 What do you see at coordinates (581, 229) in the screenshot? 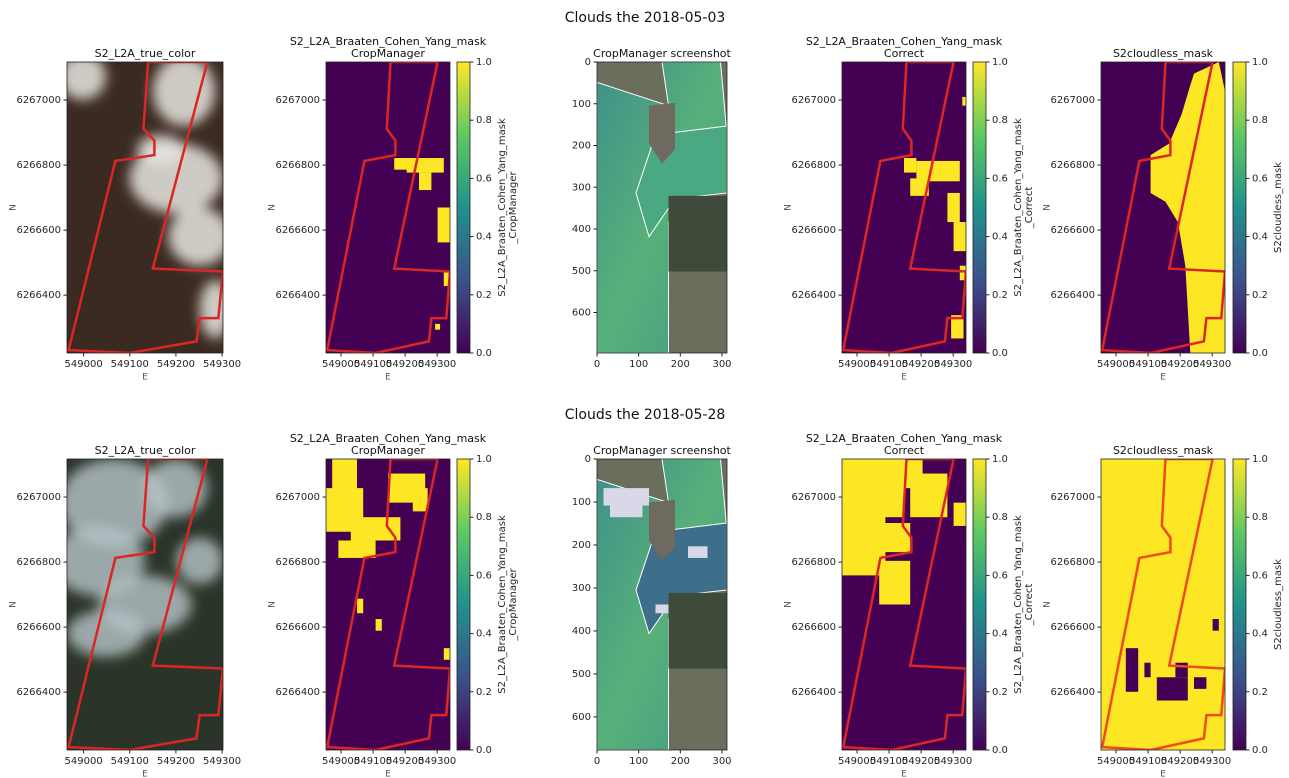
I see `y-tick-label: 400` at bounding box center [581, 229].